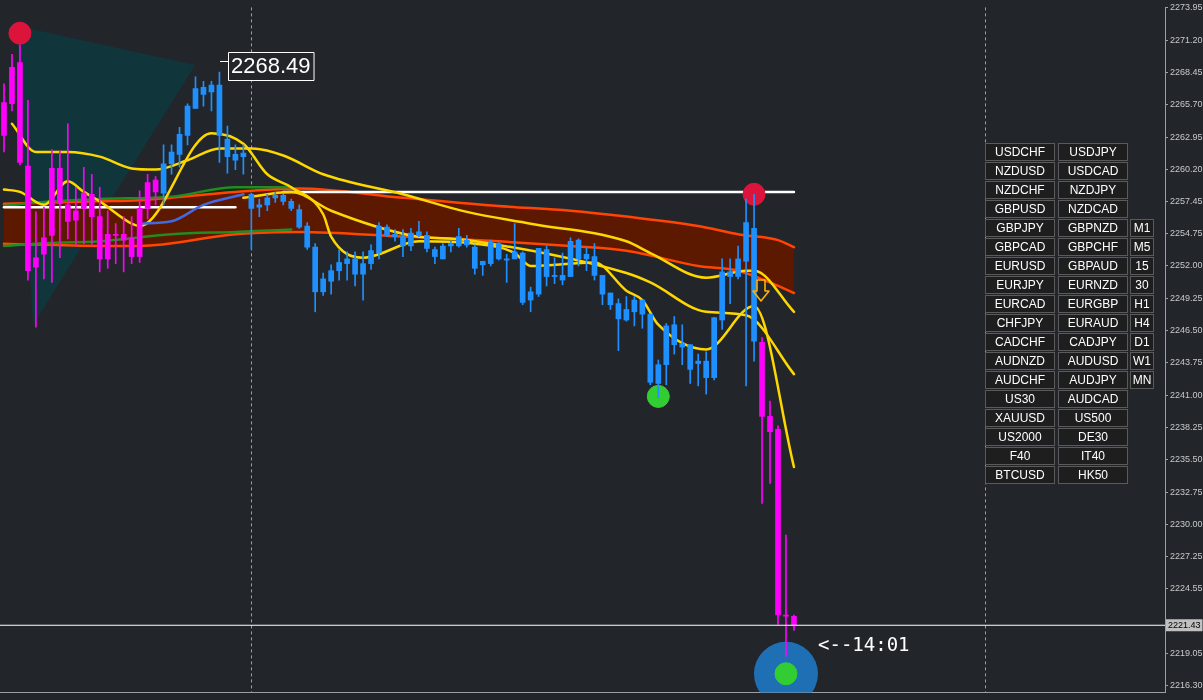 This screenshot has height=700, width=1203. Describe the element at coordinates (1020, 247) in the screenshot. I see `annotation: GBPCAD` at that location.